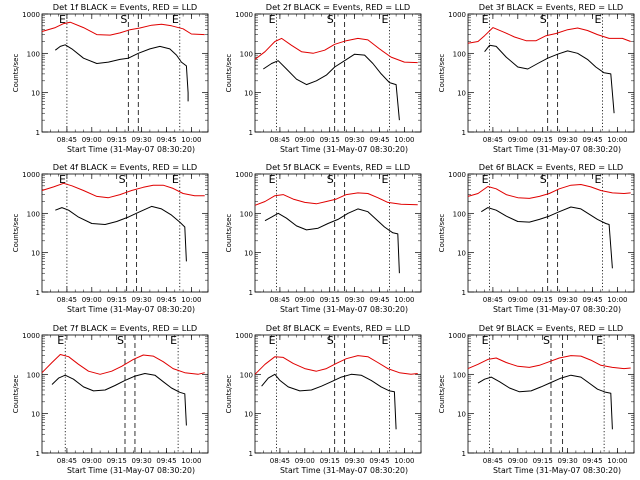 This screenshot has width=640, height=480. I want to click on panel-title: Det 4f BLACK = Events, RED = LLD, so click(125, 167).